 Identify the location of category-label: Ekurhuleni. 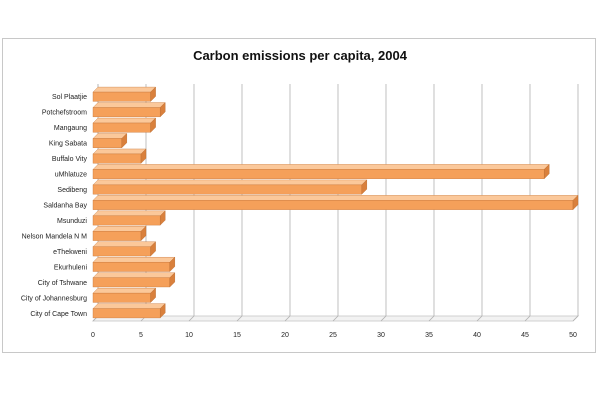
(71, 267).